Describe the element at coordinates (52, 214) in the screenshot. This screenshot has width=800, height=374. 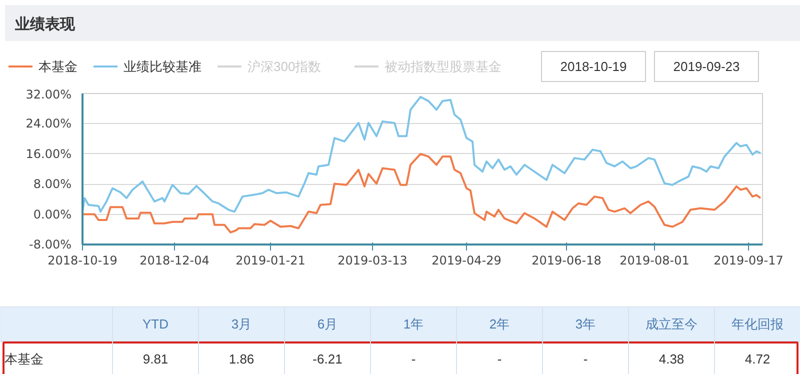
I see `y-tick-label: 0.00%` at that location.